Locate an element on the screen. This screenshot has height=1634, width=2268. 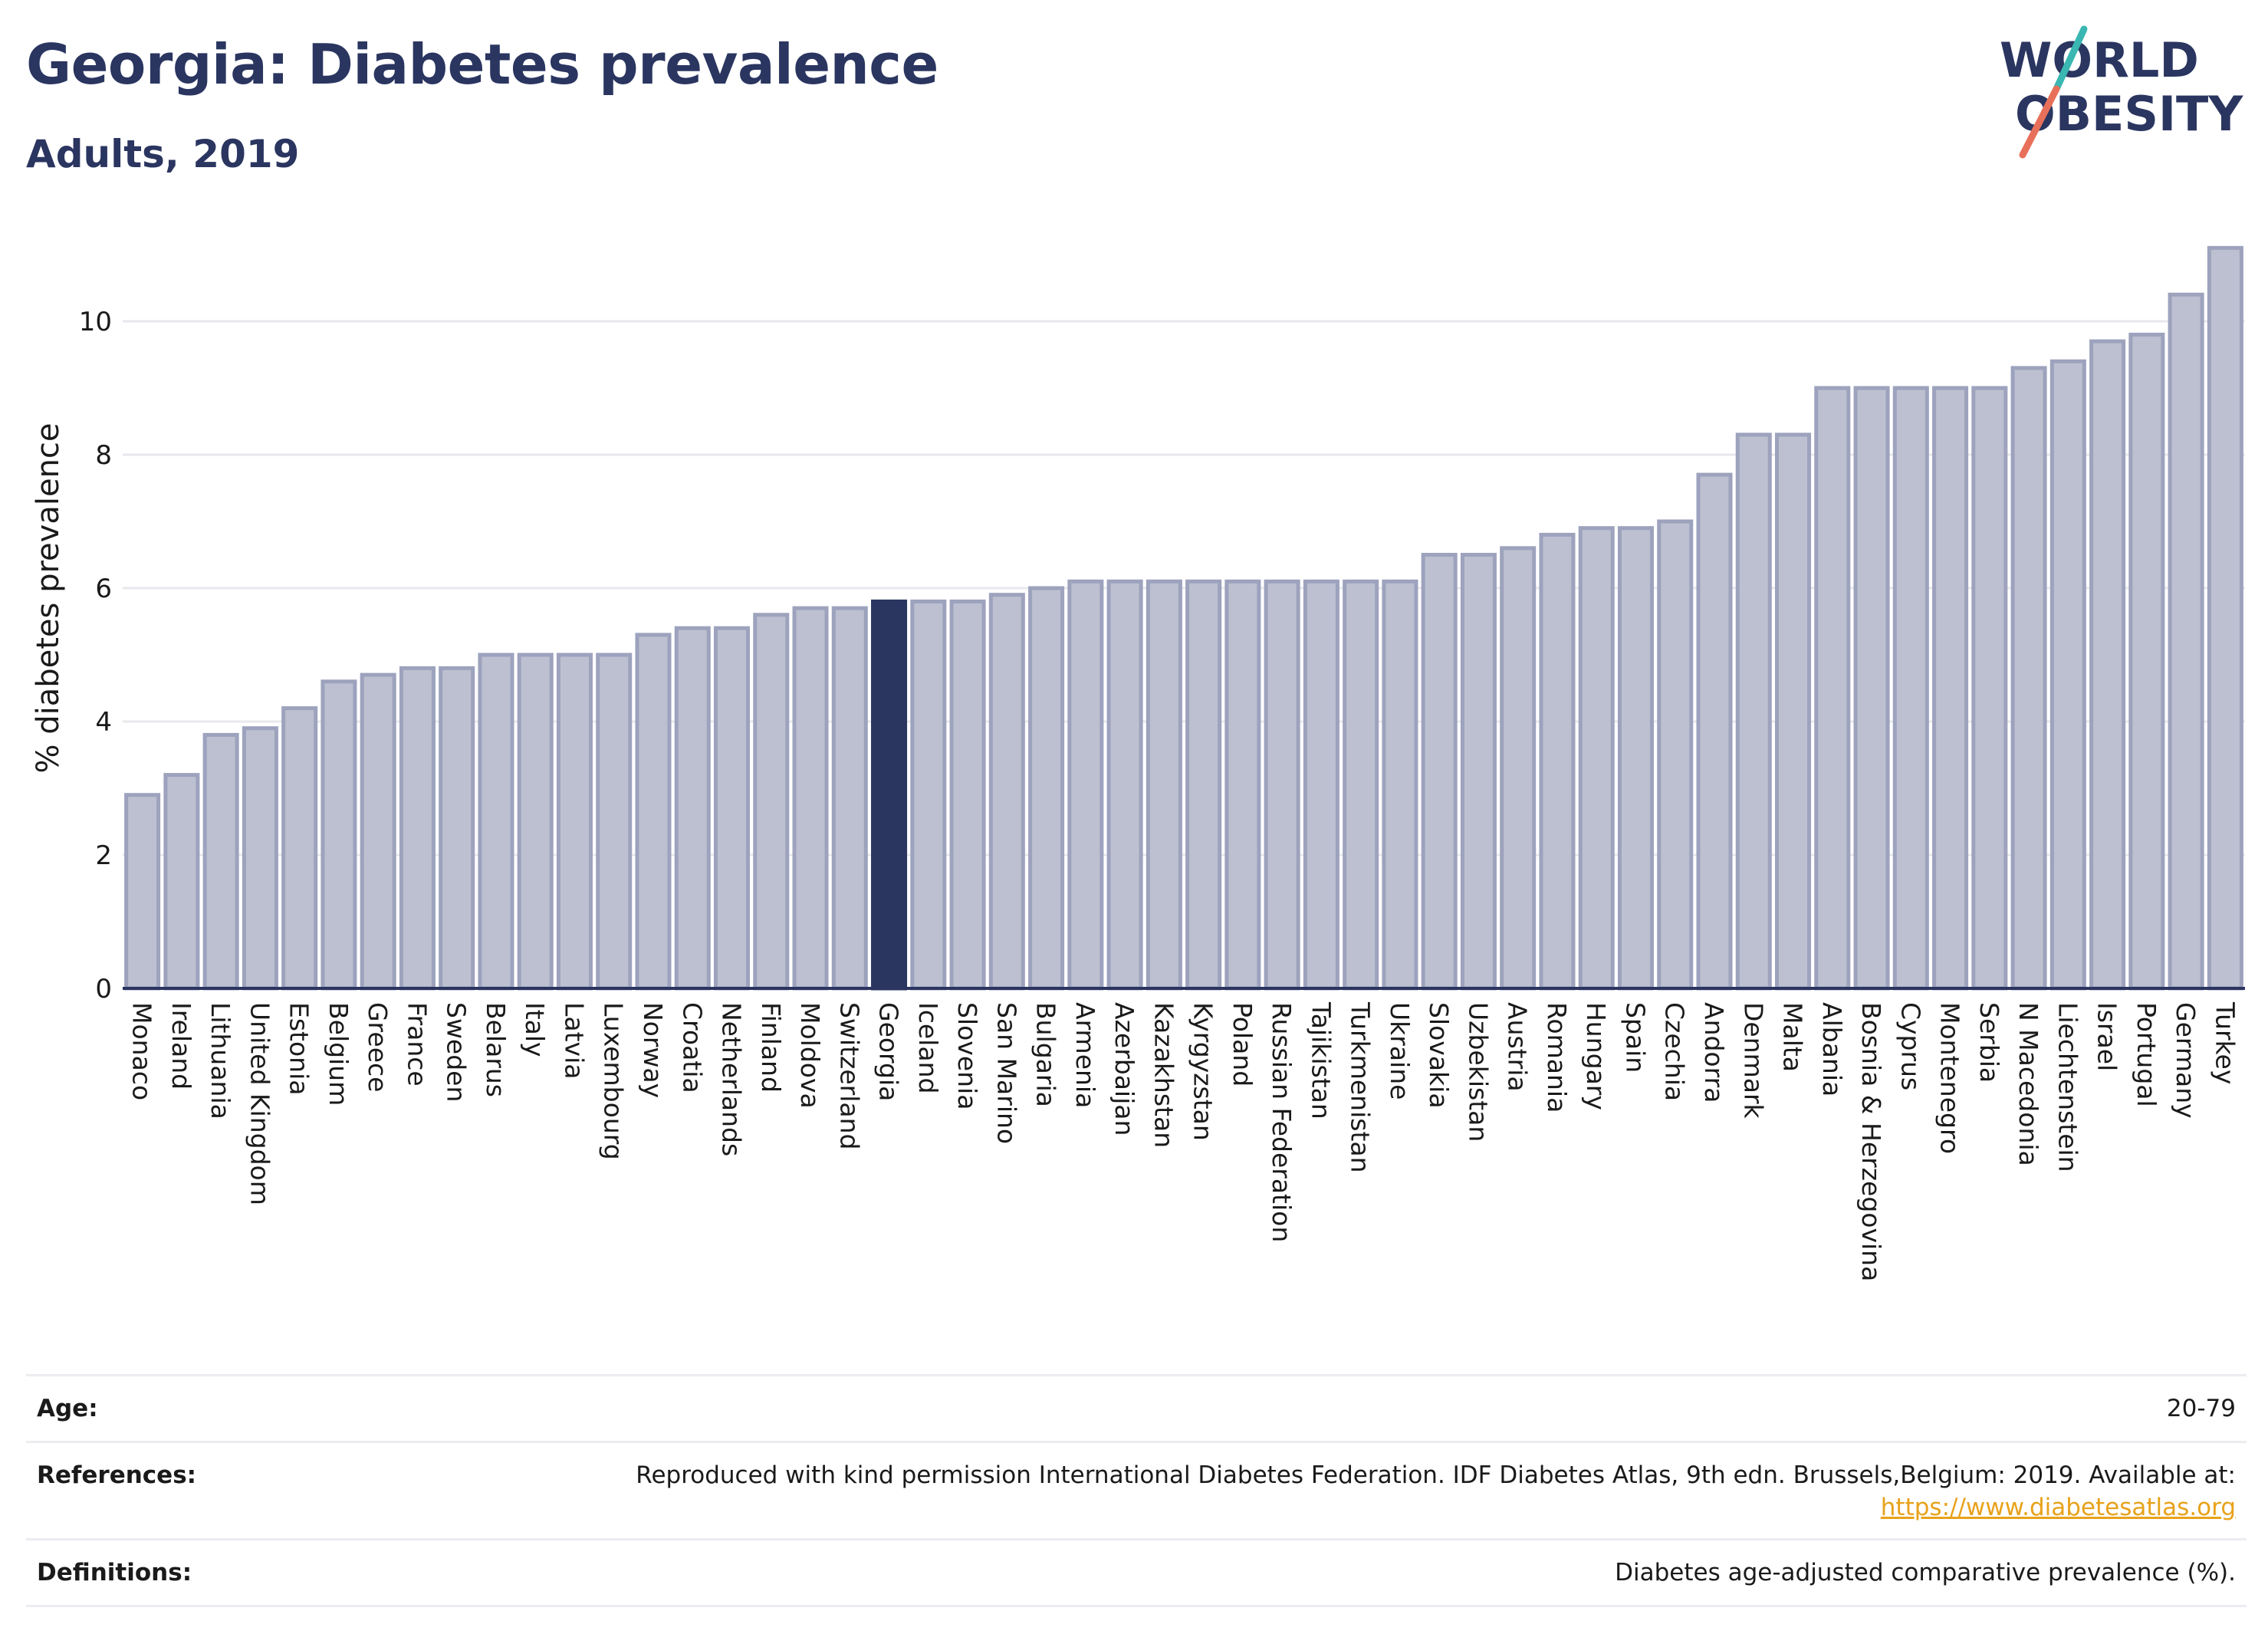
x-tick-label: Uzbekistan is located at coordinates (1478, 1072).